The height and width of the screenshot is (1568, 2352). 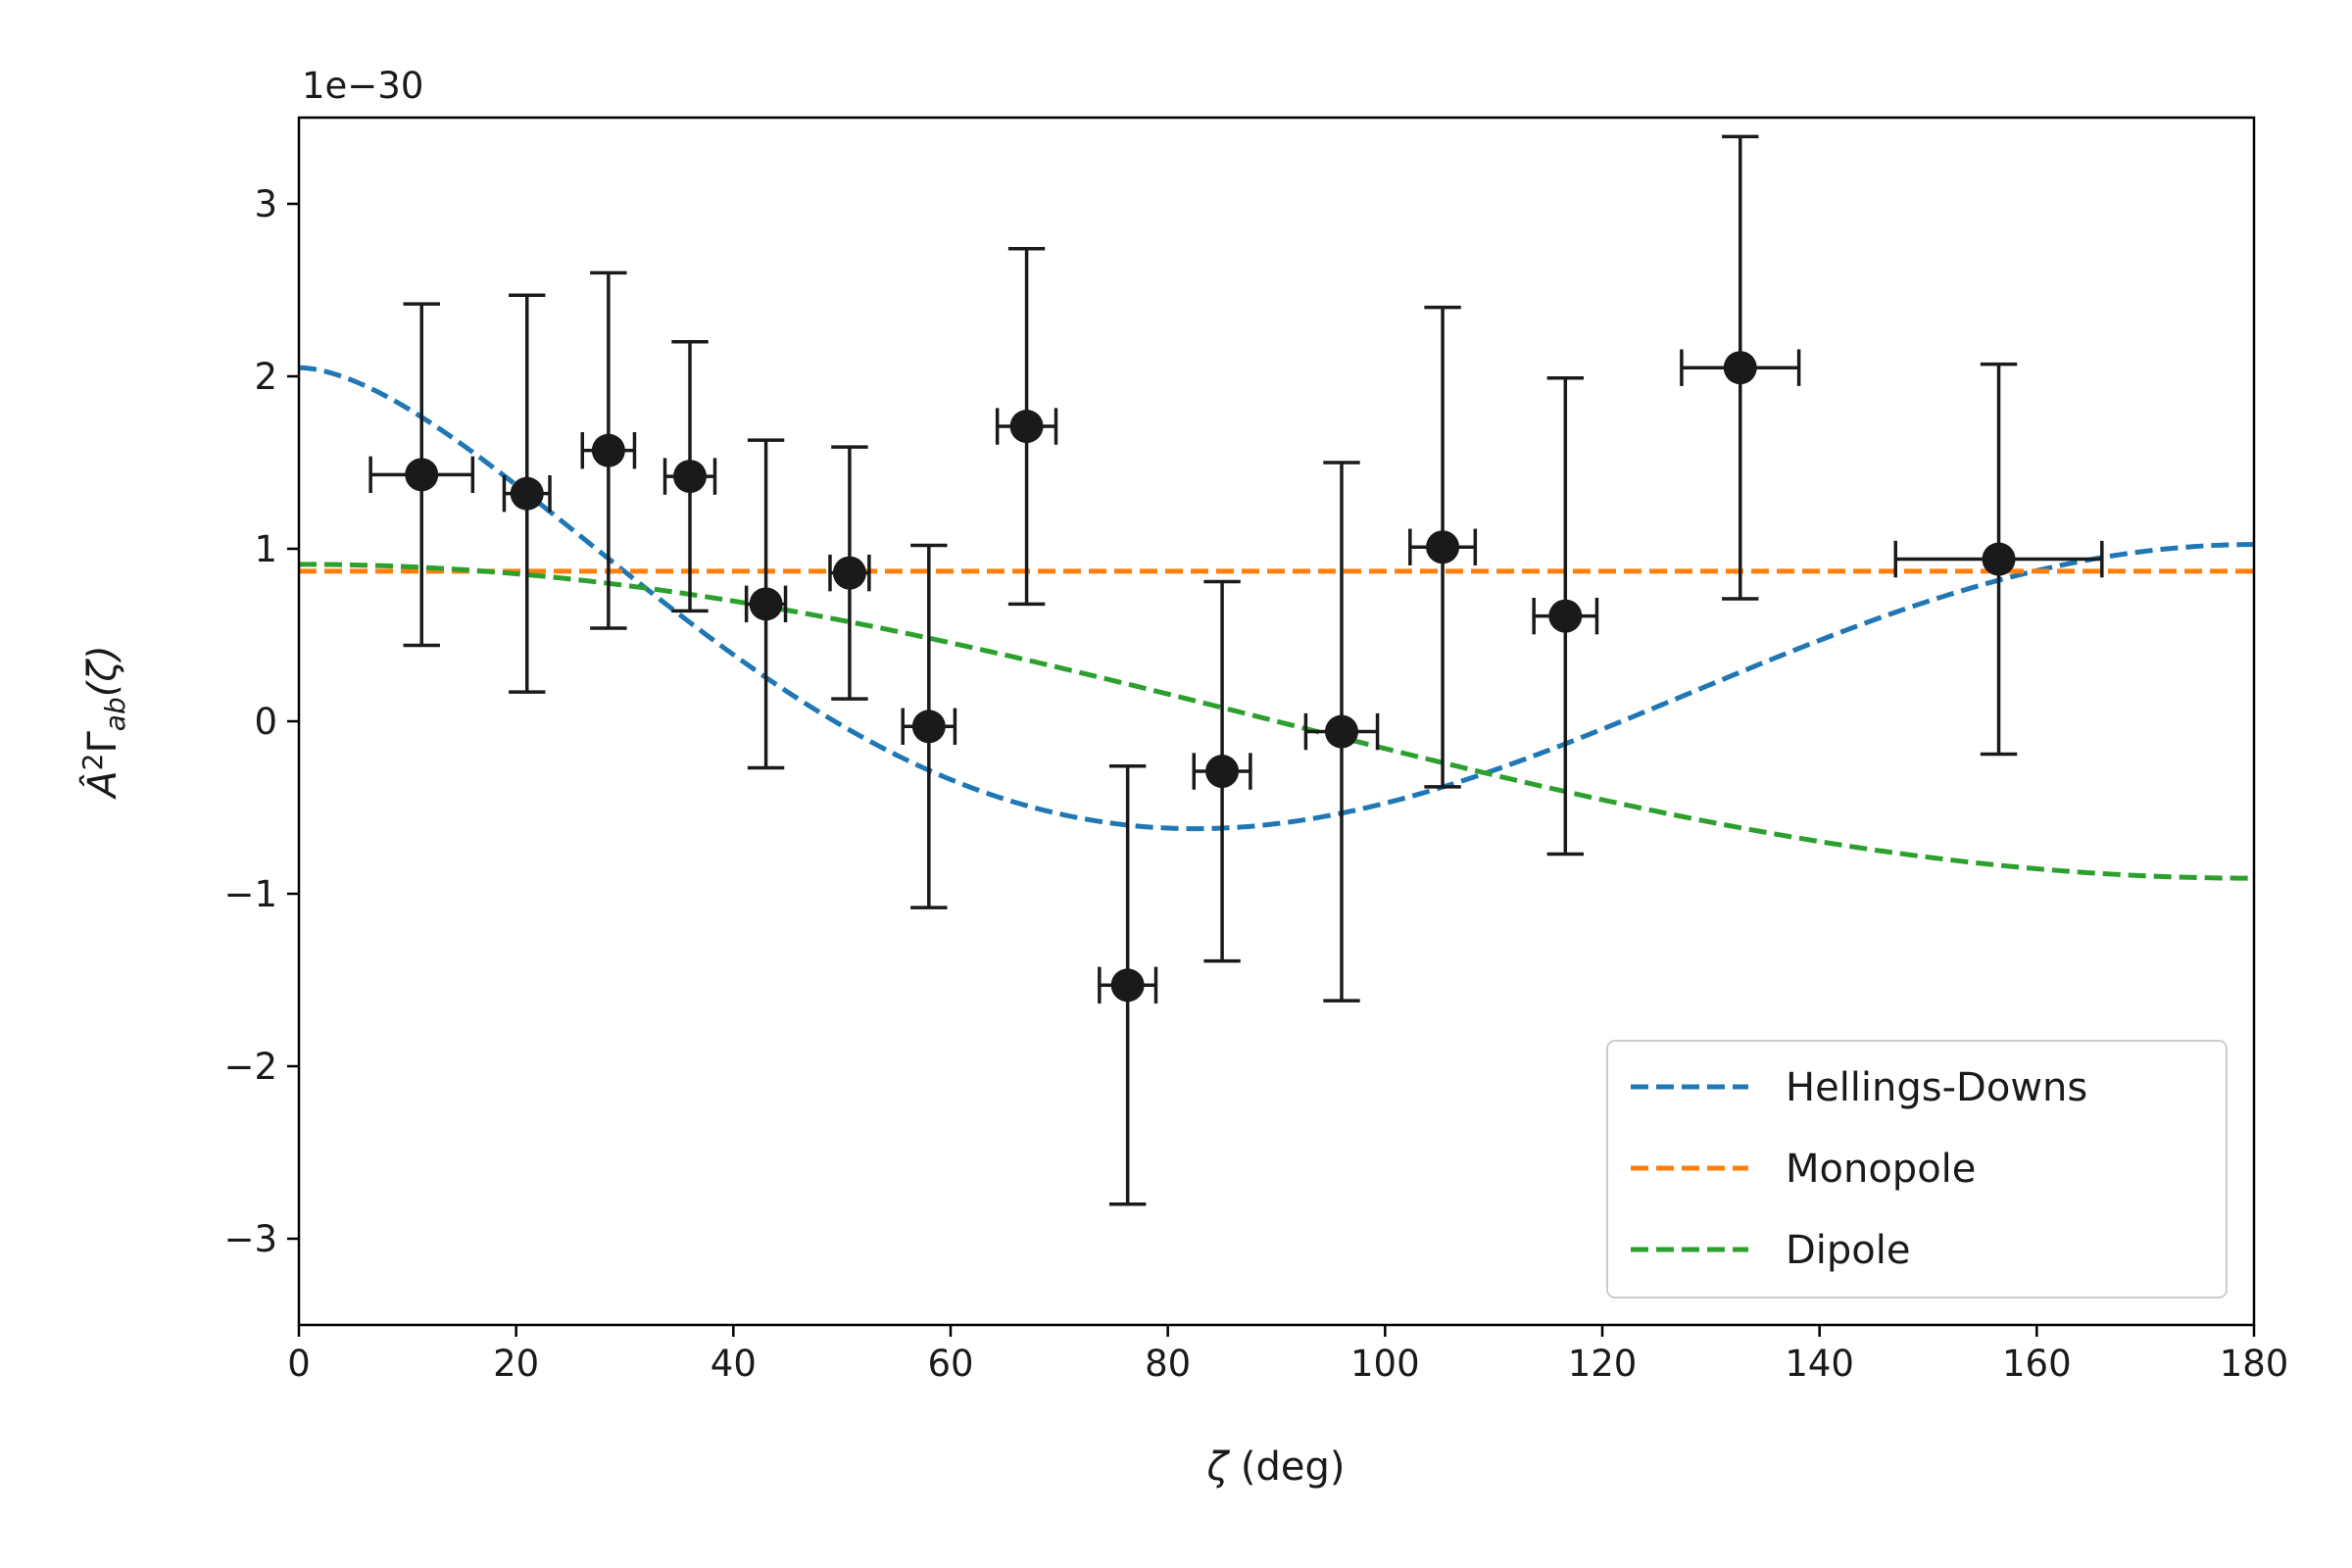 What do you see at coordinates (1936, 1087) in the screenshot?
I see `legend-label-hellings-downs: Hellings-Downs` at bounding box center [1936, 1087].